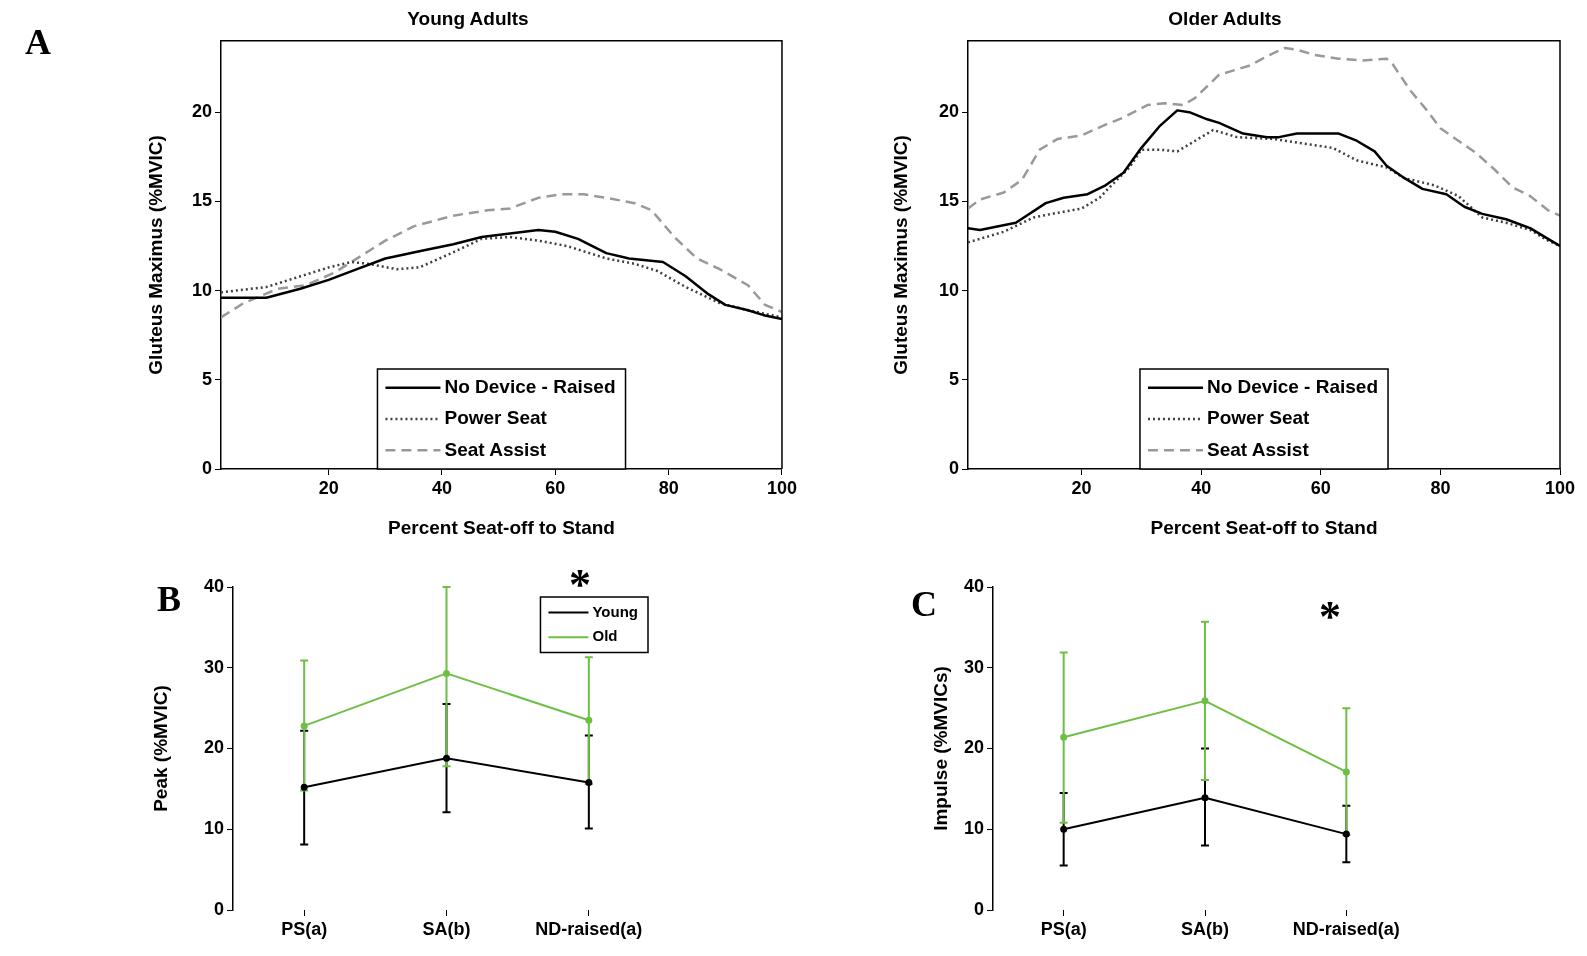  I want to click on y-axis-title: Impulse (%MVICs), so click(940, 748).